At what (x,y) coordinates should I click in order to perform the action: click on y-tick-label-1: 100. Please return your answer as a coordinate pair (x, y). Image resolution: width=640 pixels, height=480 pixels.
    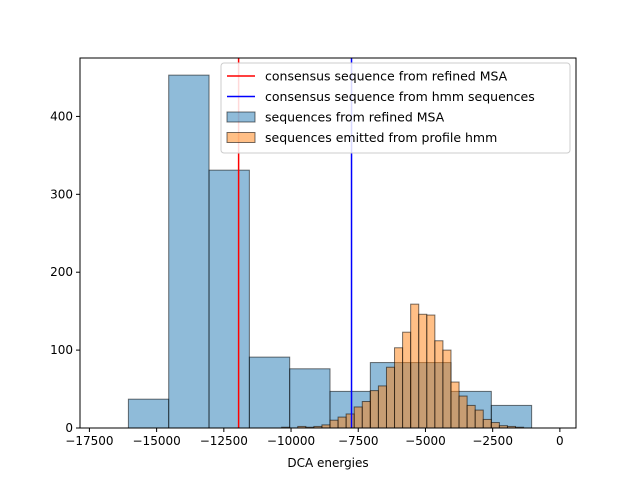
    Looking at the image, I should click on (61, 350).